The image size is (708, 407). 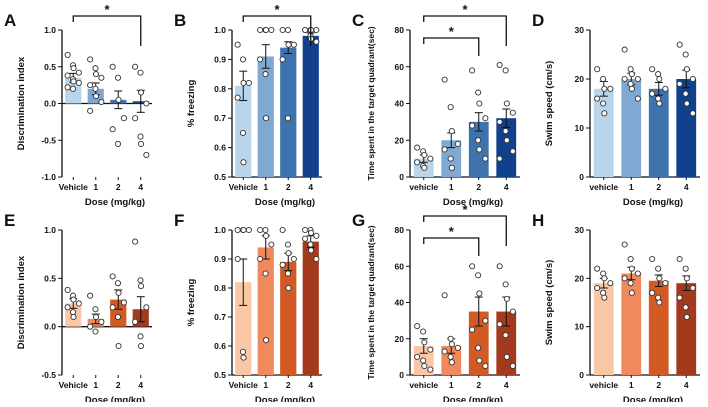 What do you see at coordinates (180, 20) in the screenshot?
I see `panel-letter: B` at bounding box center [180, 20].